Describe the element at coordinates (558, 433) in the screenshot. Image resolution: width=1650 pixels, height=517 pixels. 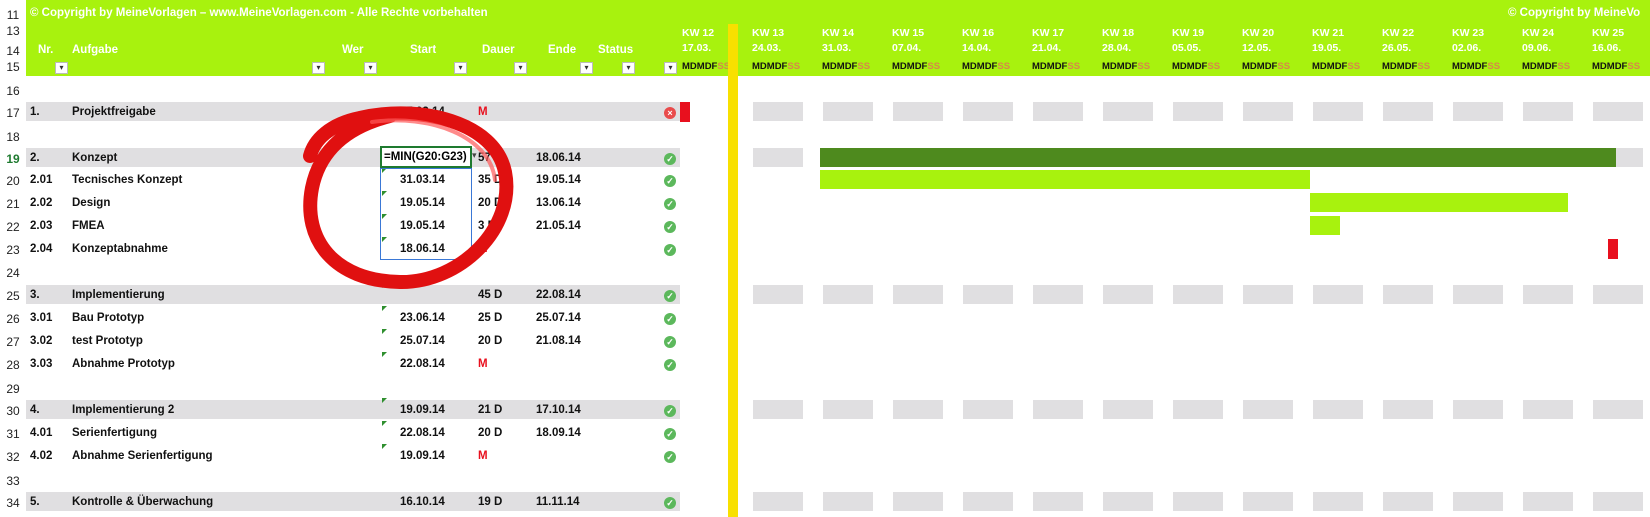
I see `task-end: 18.09.14` at that location.